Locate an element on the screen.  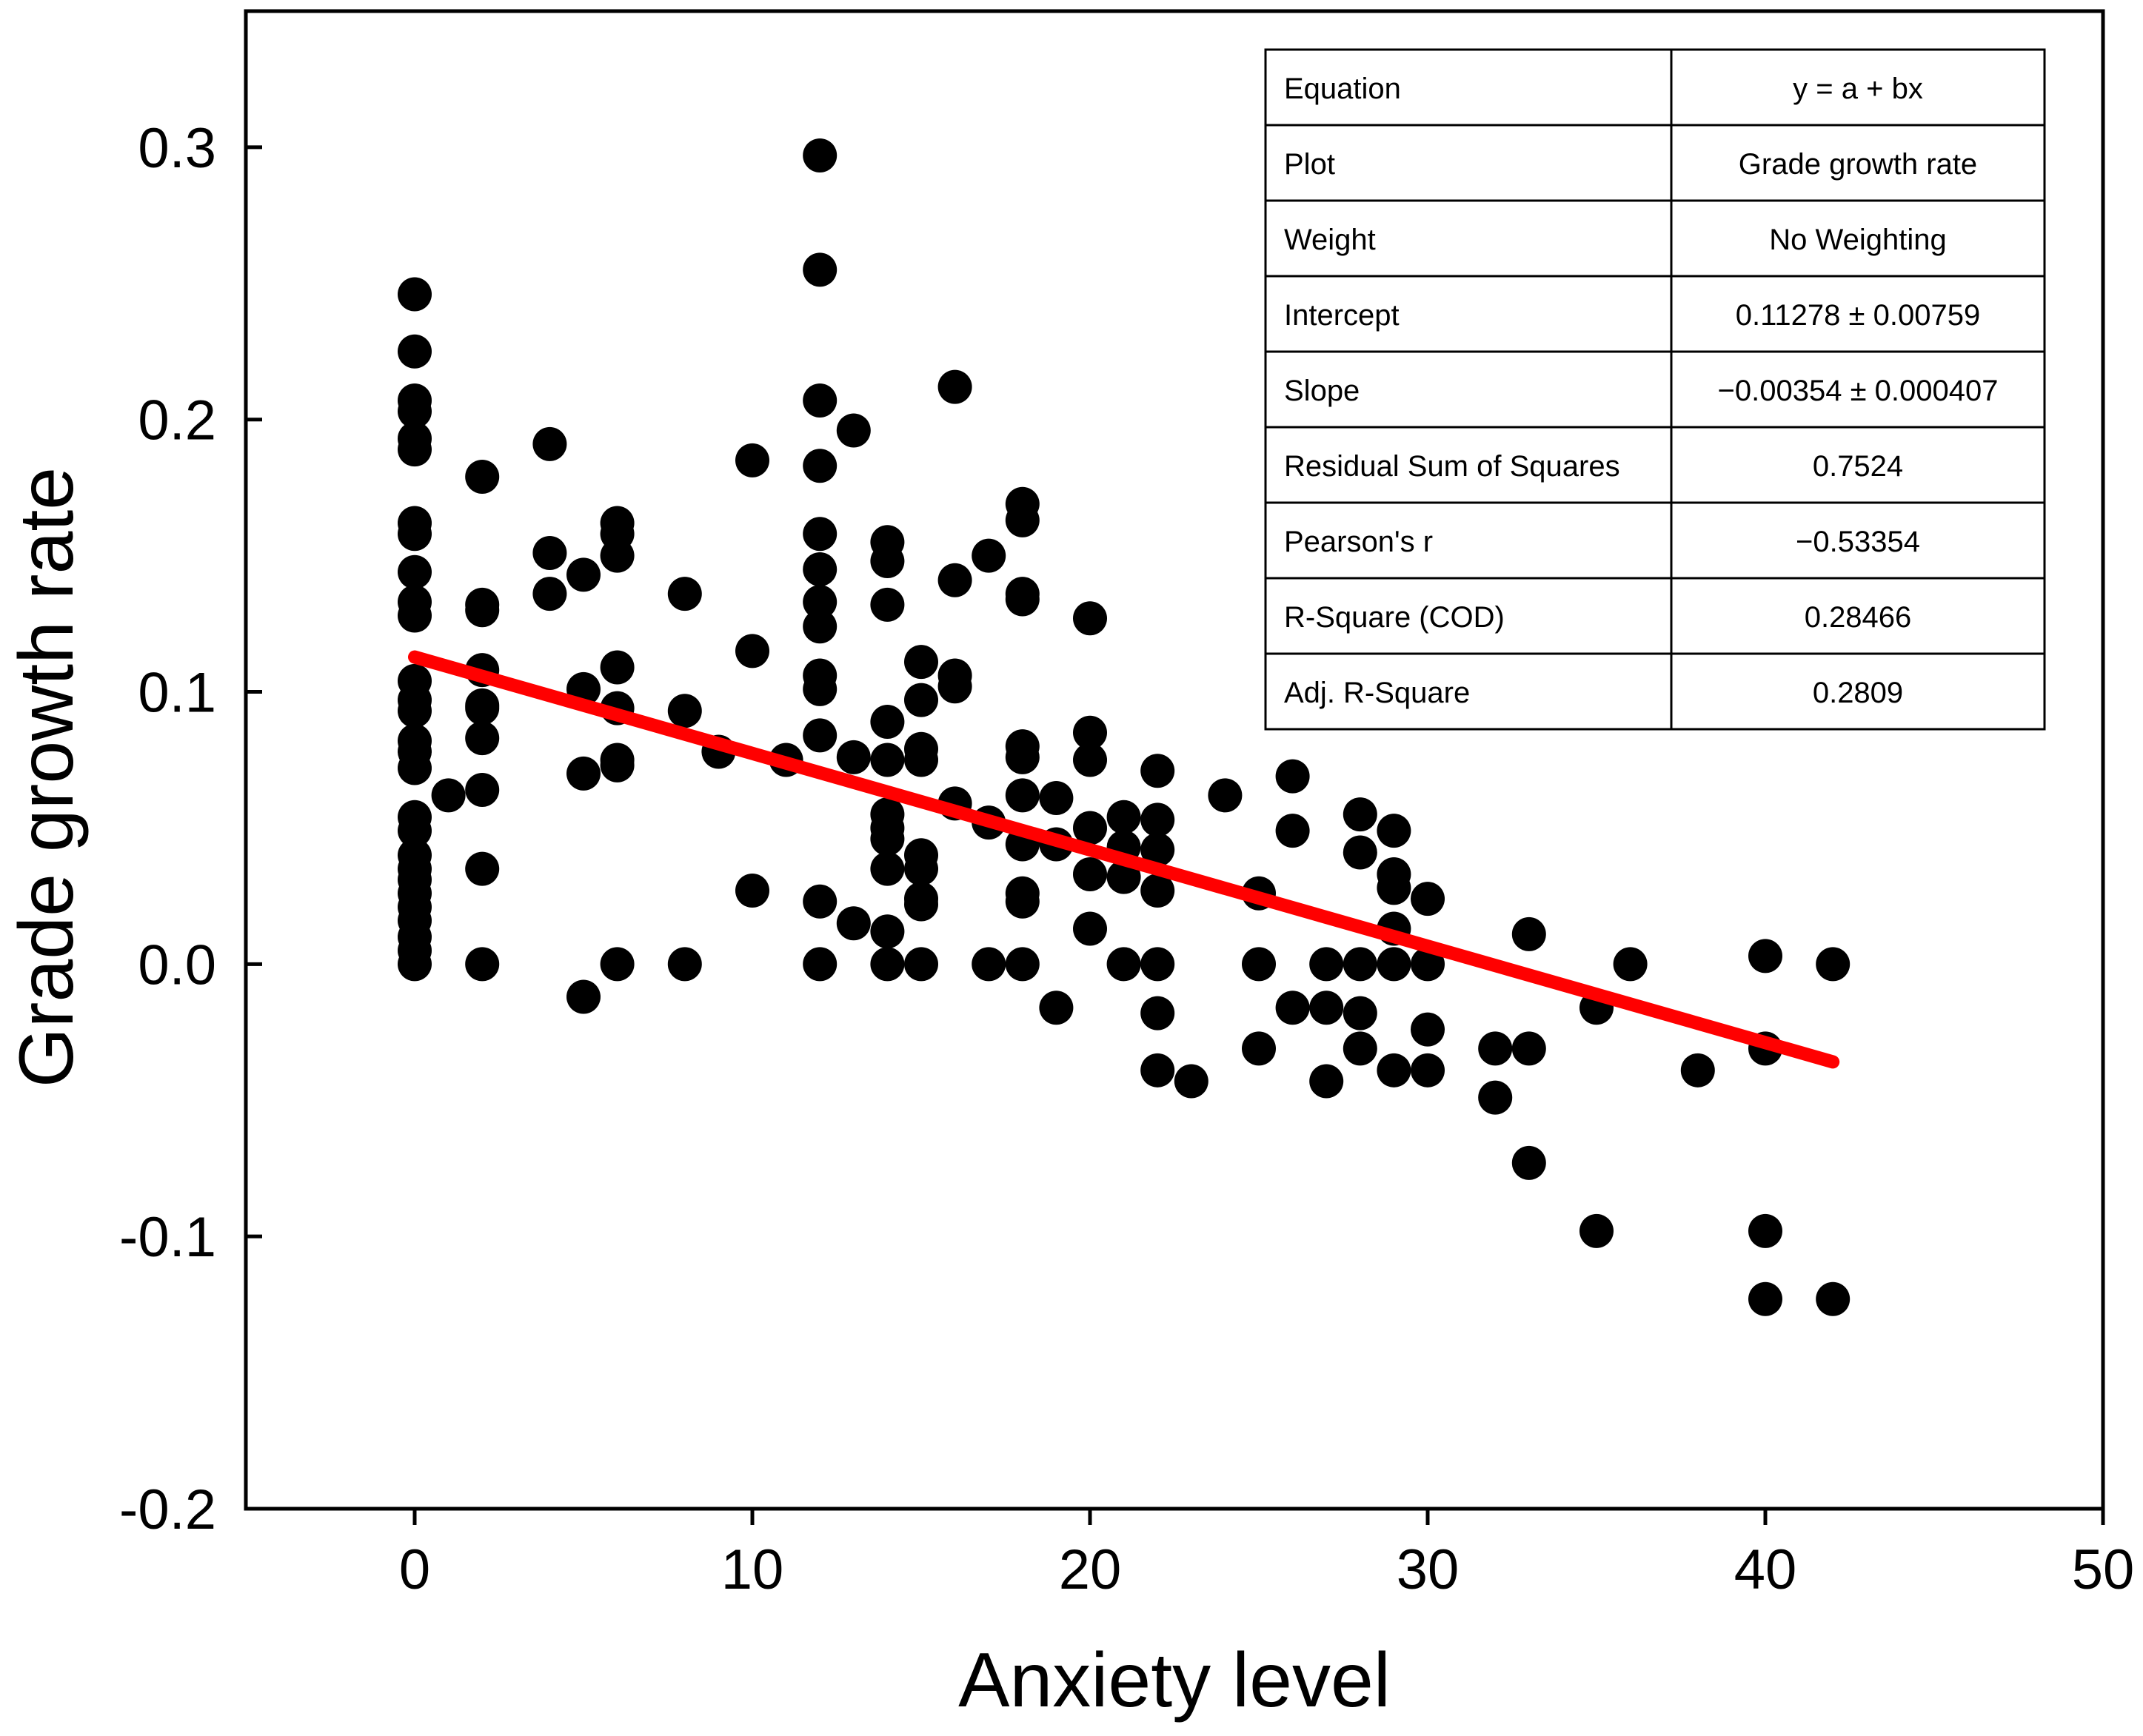
stats-label: Equation is located at coordinates (1342, 89).